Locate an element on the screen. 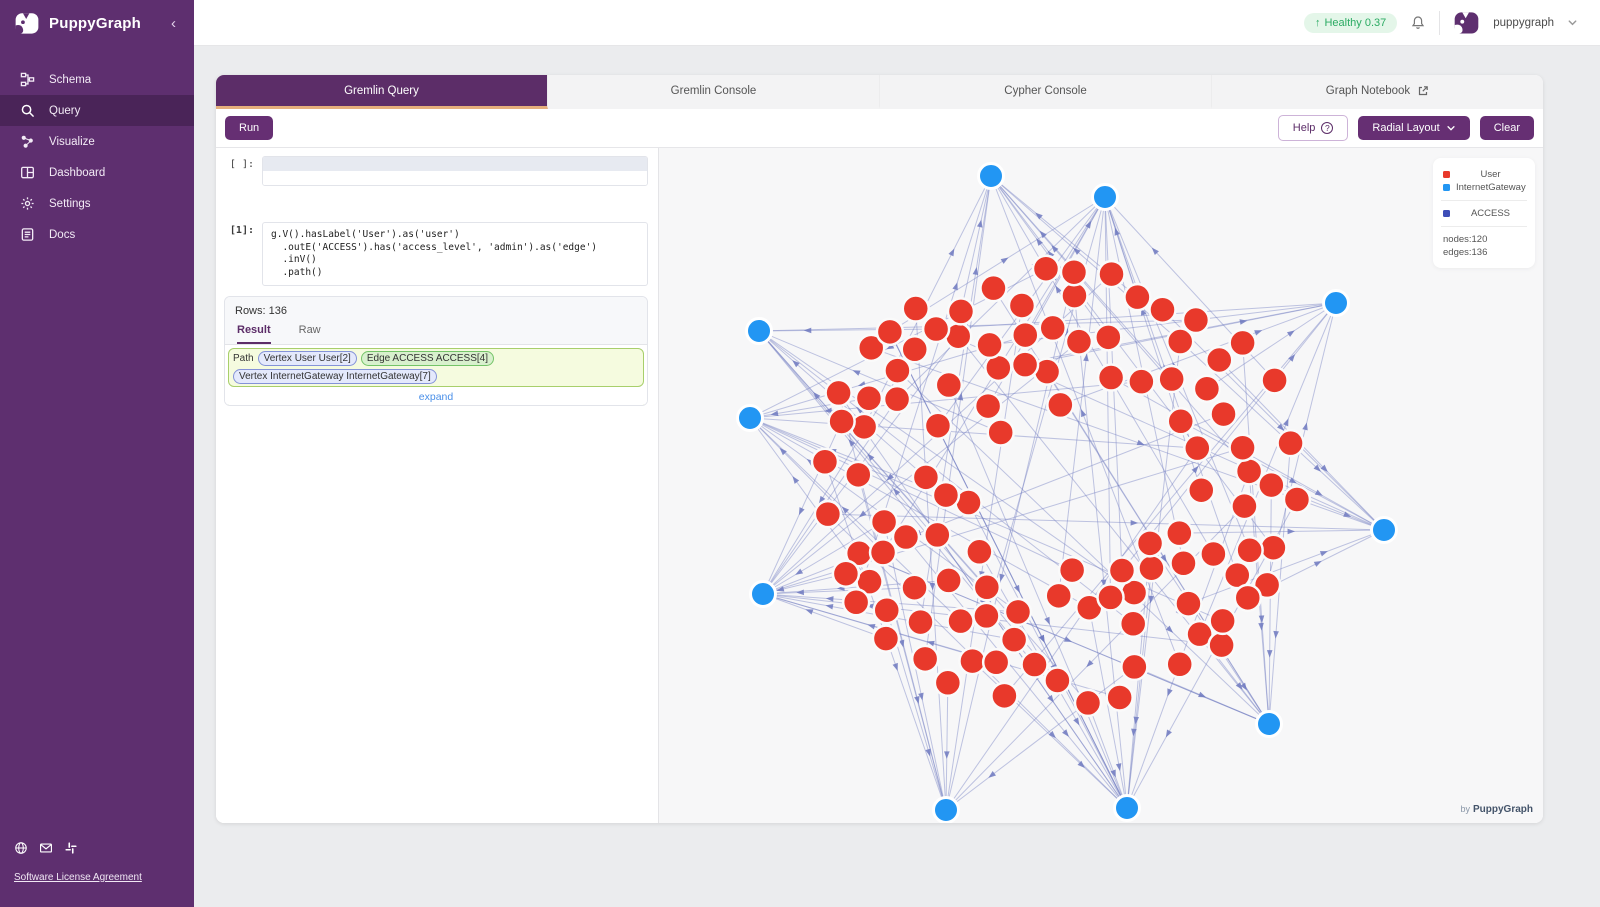 This screenshot has height=907, width=1600. tab-cypher-console: Cypher Console is located at coordinates (1046, 92).